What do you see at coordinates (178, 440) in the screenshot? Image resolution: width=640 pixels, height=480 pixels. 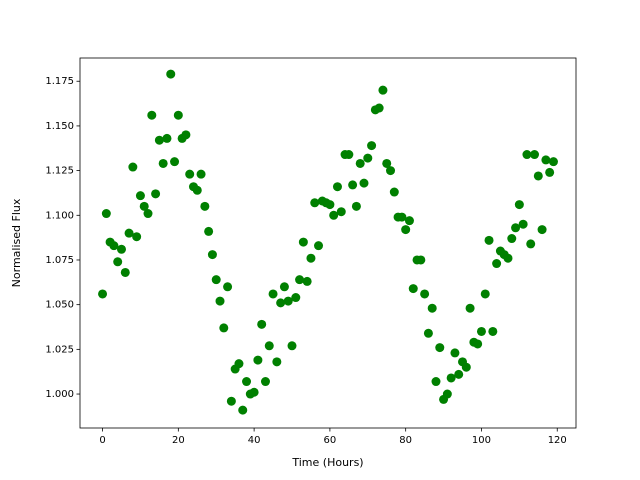 I see `x-tick-label: 20` at bounding box center [178, 440].